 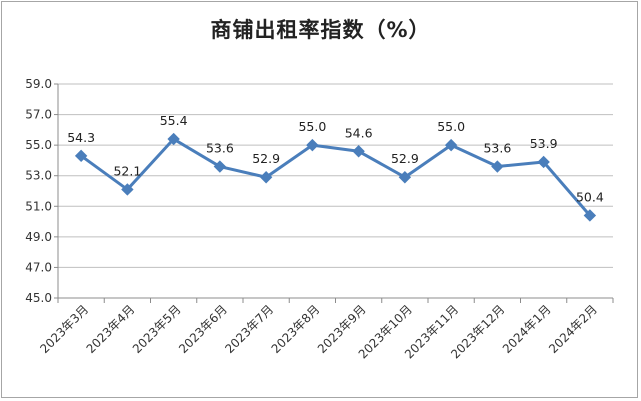 What do you see at coordinates (38, 298) in the screenshot?
I see `y-tick-label: 45.0` at bounding box center [38, 298].